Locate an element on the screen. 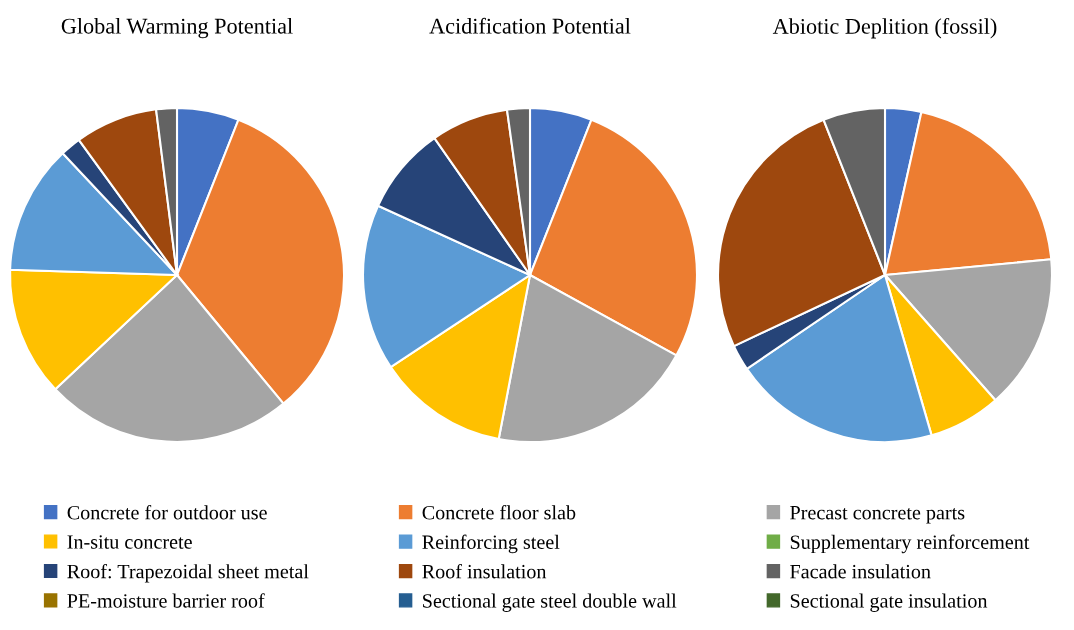 Image resolution: width=1074 pixels, height=630 pixels. legend-label: Reinforcing steel is located at coordinates (491, 544).